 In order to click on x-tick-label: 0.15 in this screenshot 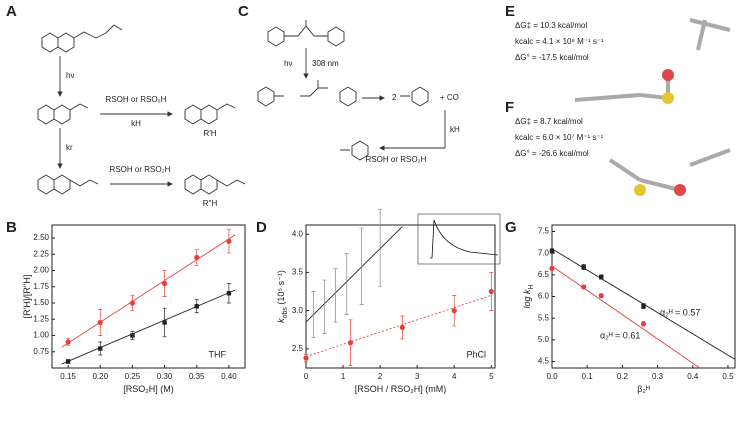, I will do `click(68, 376)`.